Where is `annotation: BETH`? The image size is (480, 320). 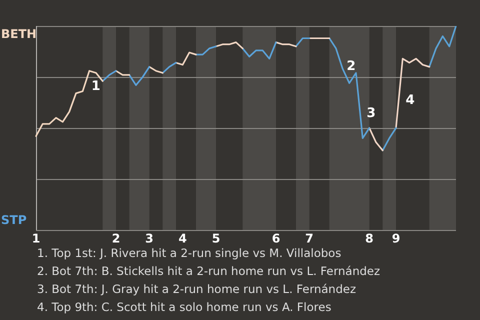
annotation: BETH is located at coordinates (19, 34).